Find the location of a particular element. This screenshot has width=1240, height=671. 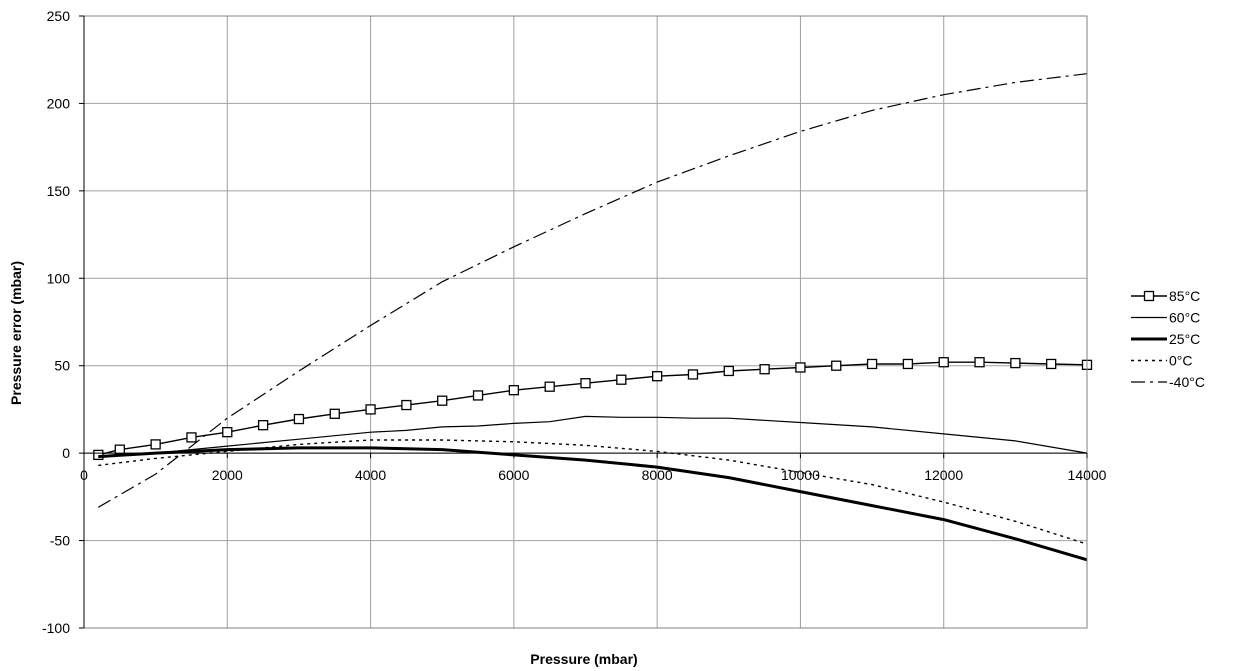

x-tick-label: 6000 is located at coordinates (513, 475).